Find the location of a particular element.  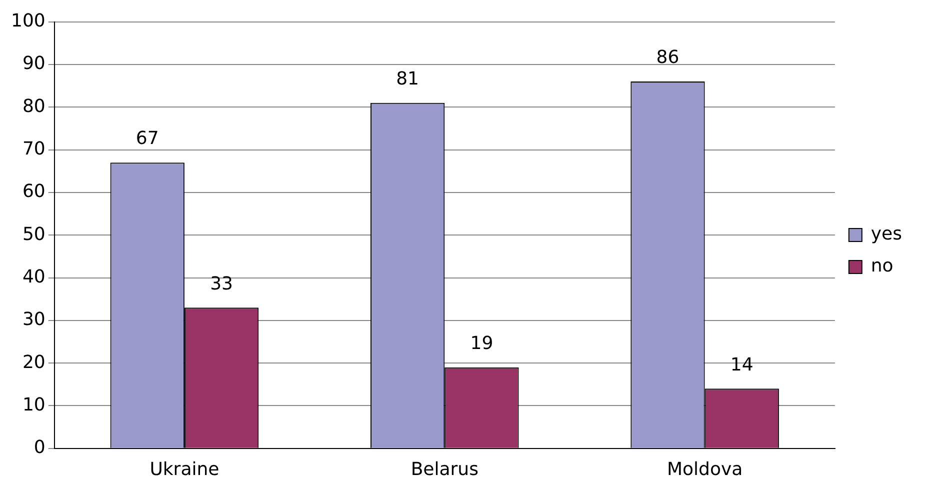

data-label: 86 is located at coordinates (668, 57).